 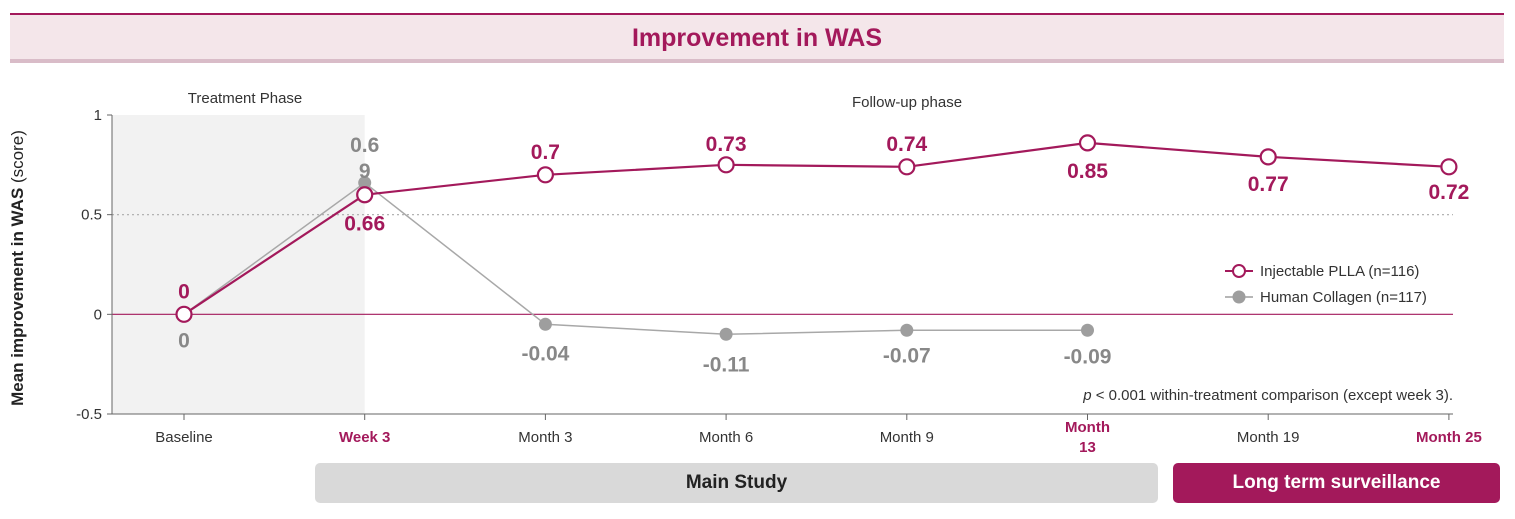 What do you see at coordinates (1087, 447) in the screenshot?
I see `x-tick-label: 13` at bounding box center [1087, 447].